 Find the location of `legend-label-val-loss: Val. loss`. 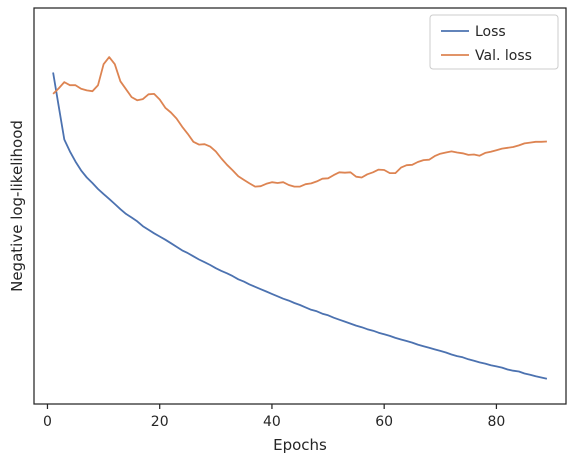

legend-label-val-loss: Val. loss is located at coordinates (503, 56).